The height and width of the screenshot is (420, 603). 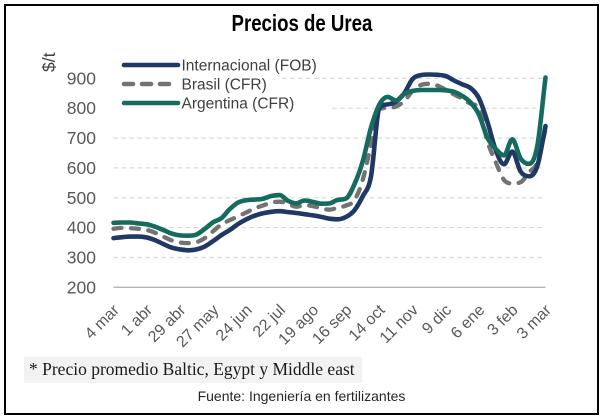 What do you see at coordinates (102, 321) in the screenshot?
I see `svg-text: 4 mar` at bounding box center [102, 321].